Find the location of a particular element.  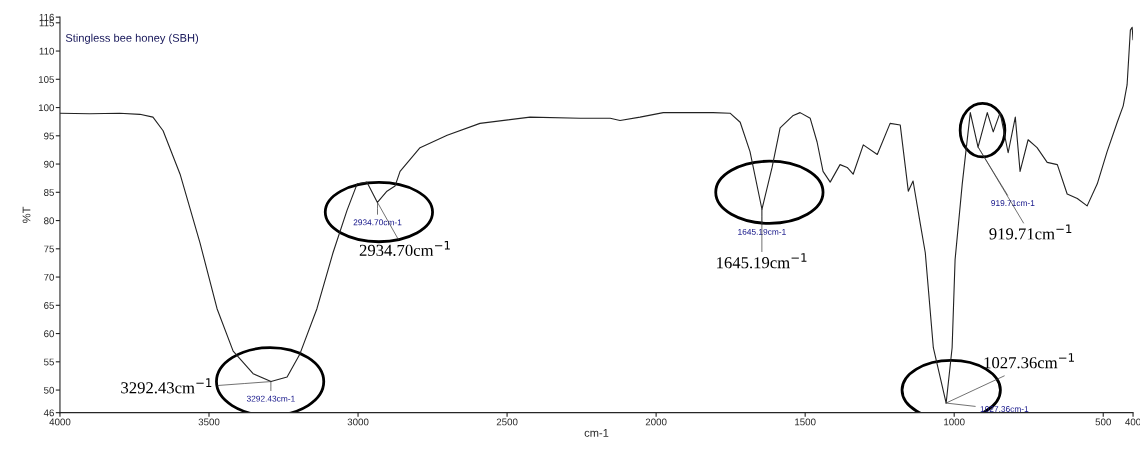

annotation: 2934.70cm$^{−1}$ is located at coordinates (404, 248).